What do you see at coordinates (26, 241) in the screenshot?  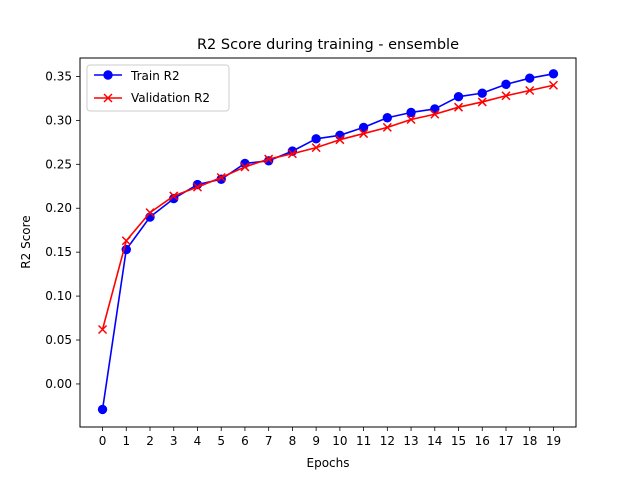 I see `y-axis-title: R2 Score` at bounding box center [26, 241].